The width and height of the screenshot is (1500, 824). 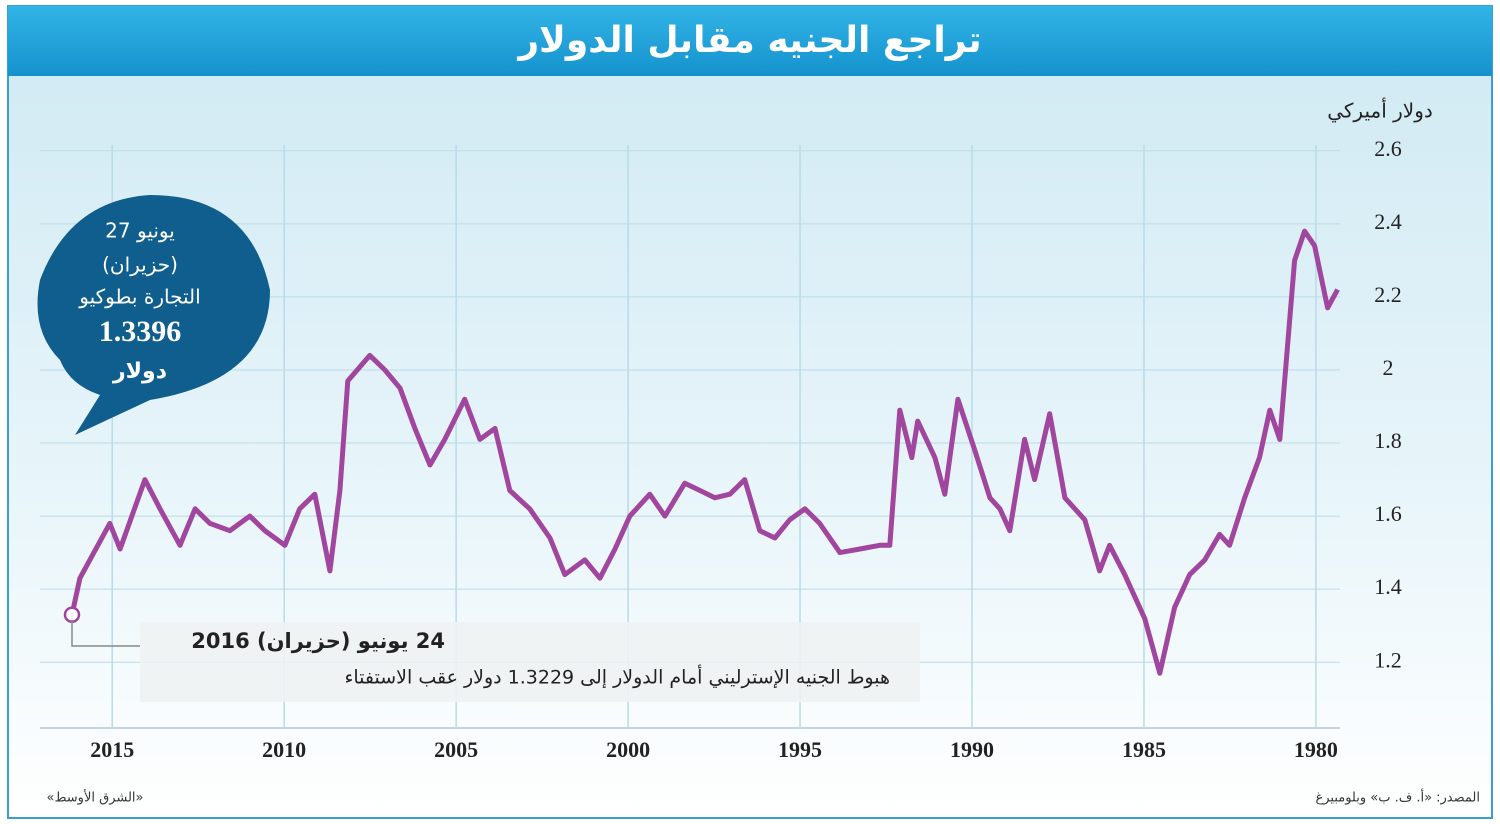 I want to click on callout-title: 24 يونيو (حزيران) 2016, so click(x=318, y=641).